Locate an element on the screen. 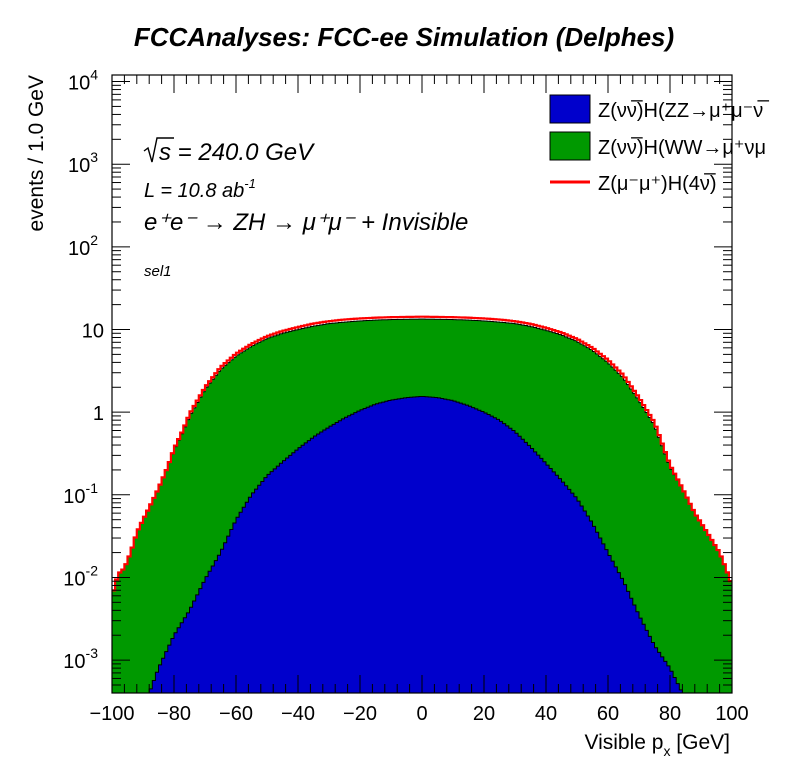  x-tick-label: 60 is located at coordinates (608, 714).